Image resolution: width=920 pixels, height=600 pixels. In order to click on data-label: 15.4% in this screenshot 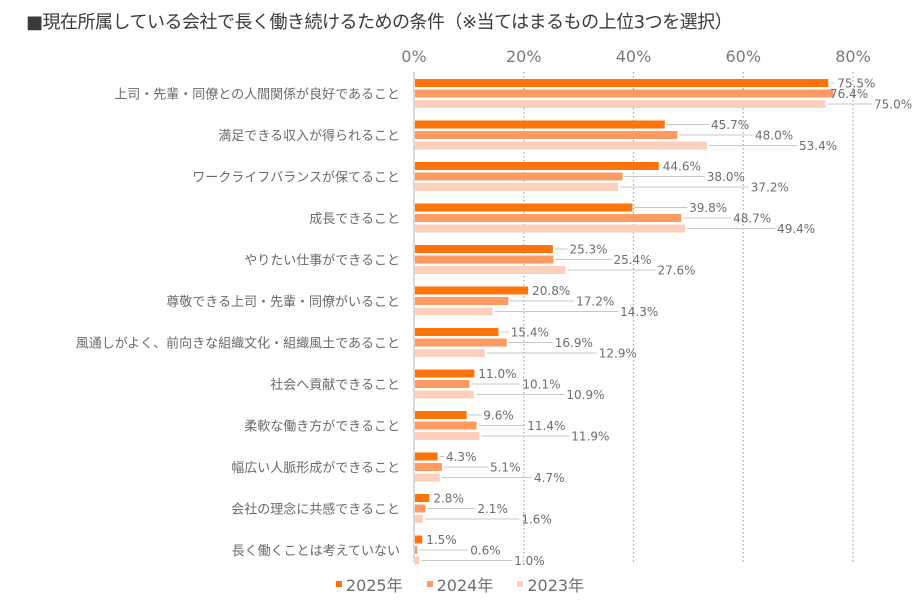, I will do `click(530, 333)`.